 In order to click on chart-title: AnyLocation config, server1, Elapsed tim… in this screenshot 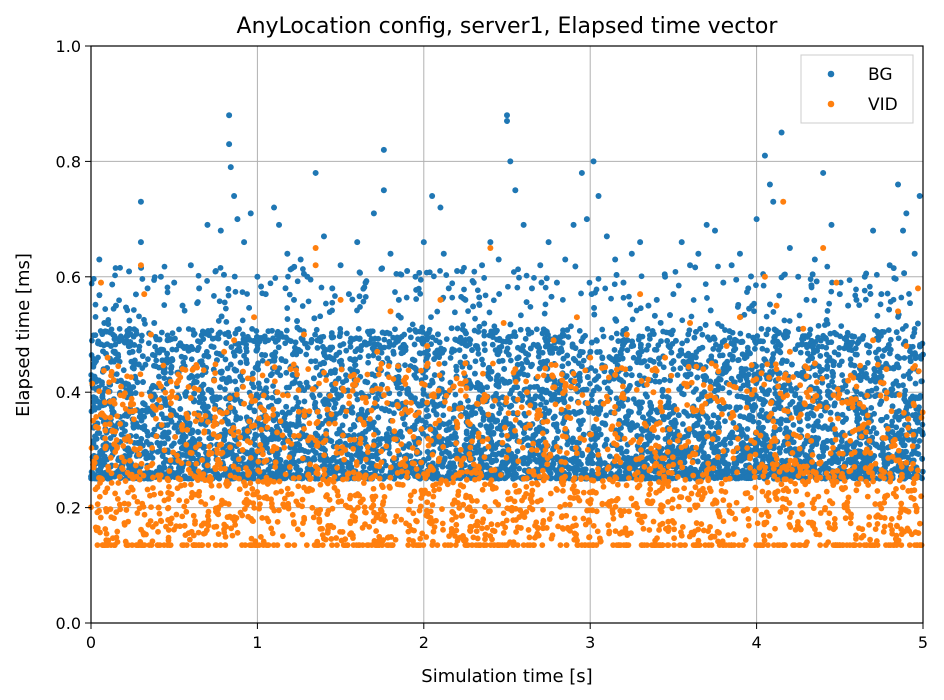, I will do `click(508, 26)`.